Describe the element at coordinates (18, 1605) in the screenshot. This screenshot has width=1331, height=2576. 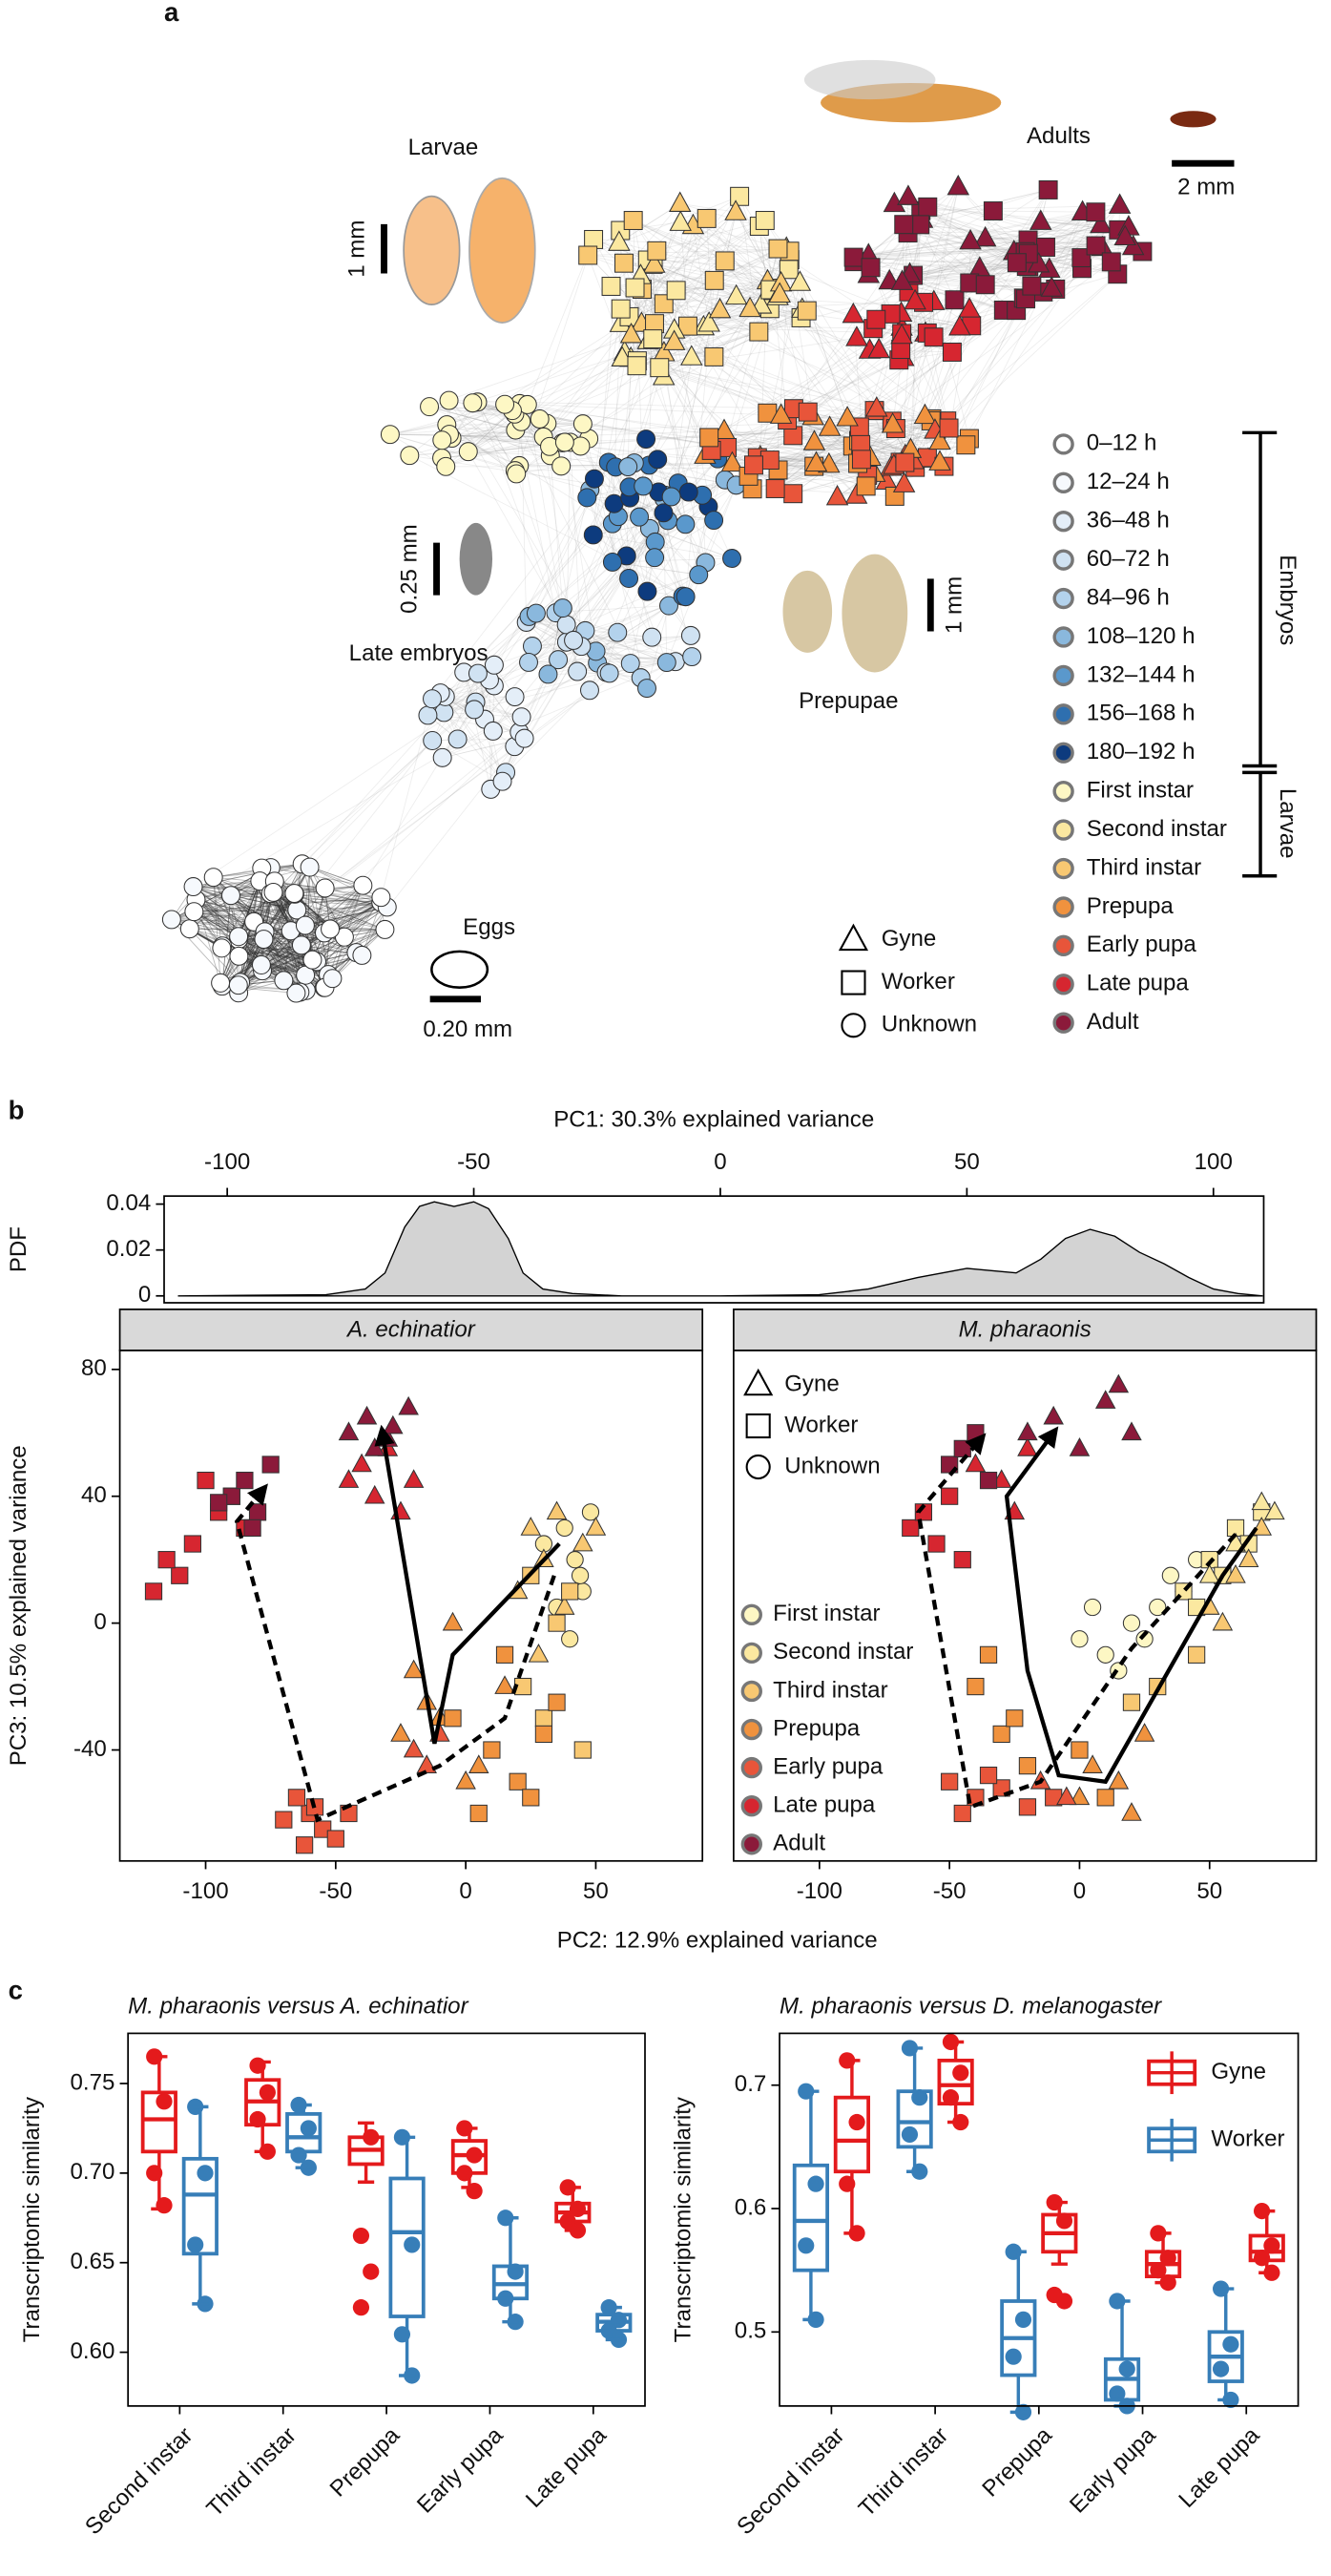
I see `y-axis-title: PC3: 10.5% explained variance` at that location.